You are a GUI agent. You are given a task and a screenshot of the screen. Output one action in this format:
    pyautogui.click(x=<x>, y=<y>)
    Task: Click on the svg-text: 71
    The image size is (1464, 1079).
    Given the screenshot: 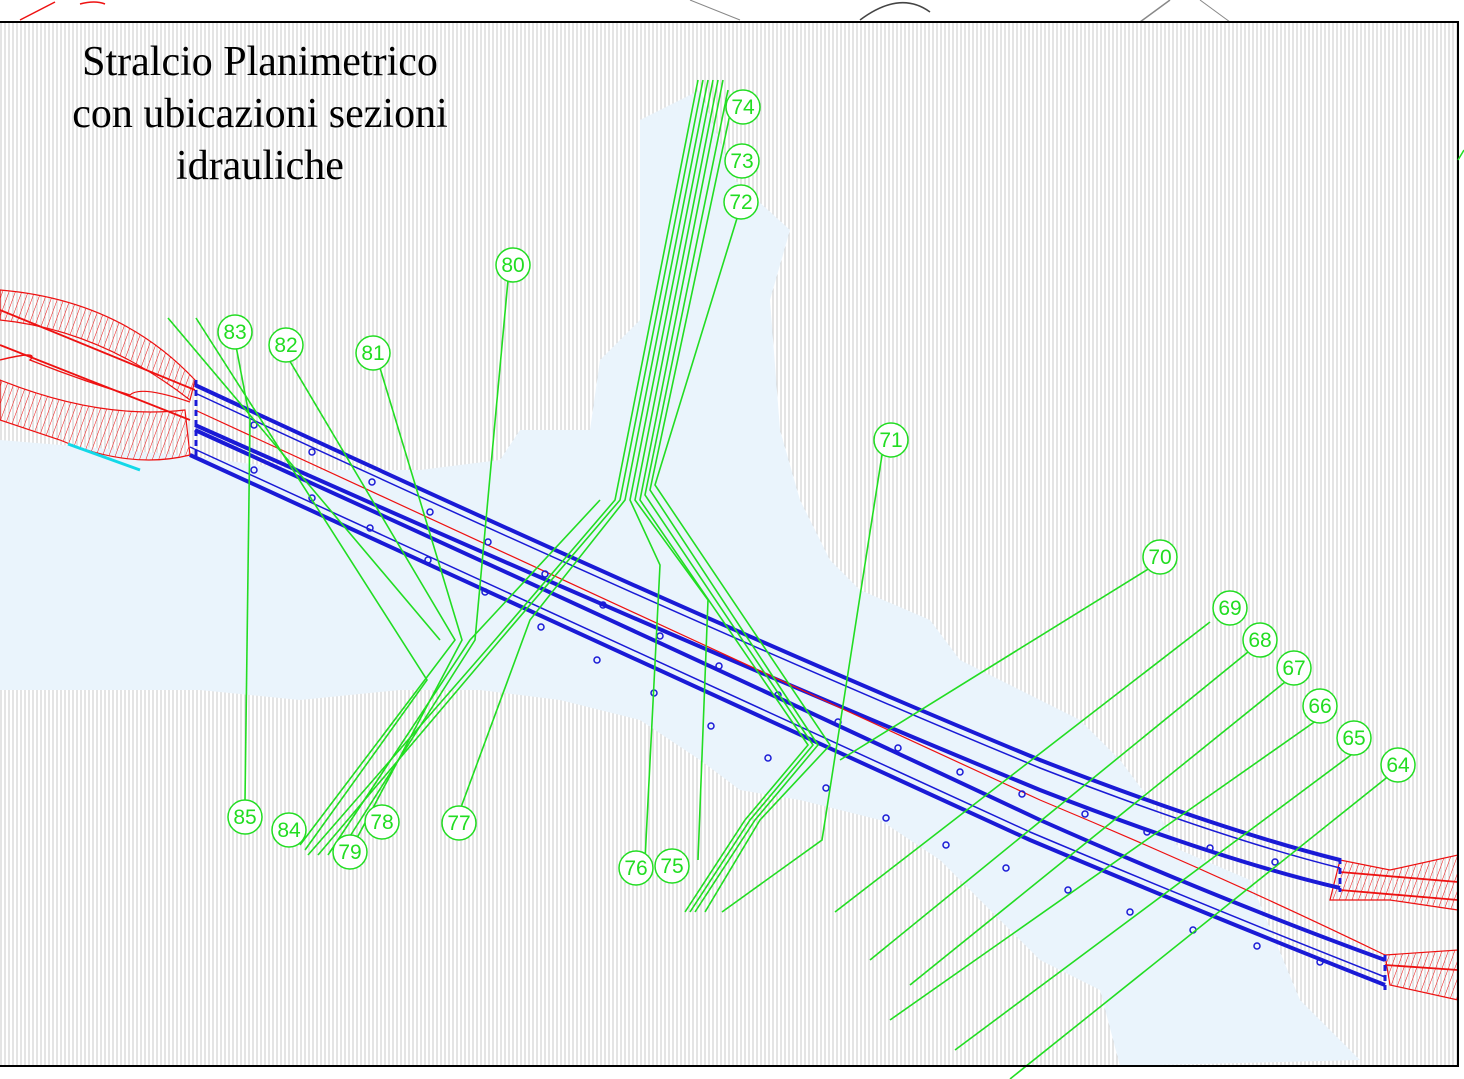 What is the action you would take?
    pyautogui.click(x=890, y=440)
    